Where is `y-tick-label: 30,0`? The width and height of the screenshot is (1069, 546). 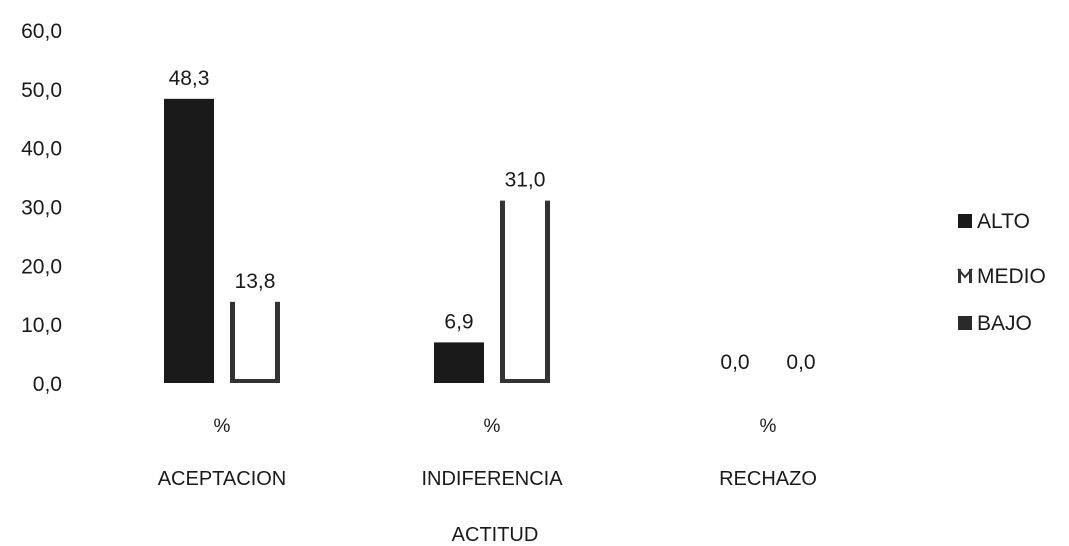 y-tick-label: 30,0 is located at coordinates (41, 208).